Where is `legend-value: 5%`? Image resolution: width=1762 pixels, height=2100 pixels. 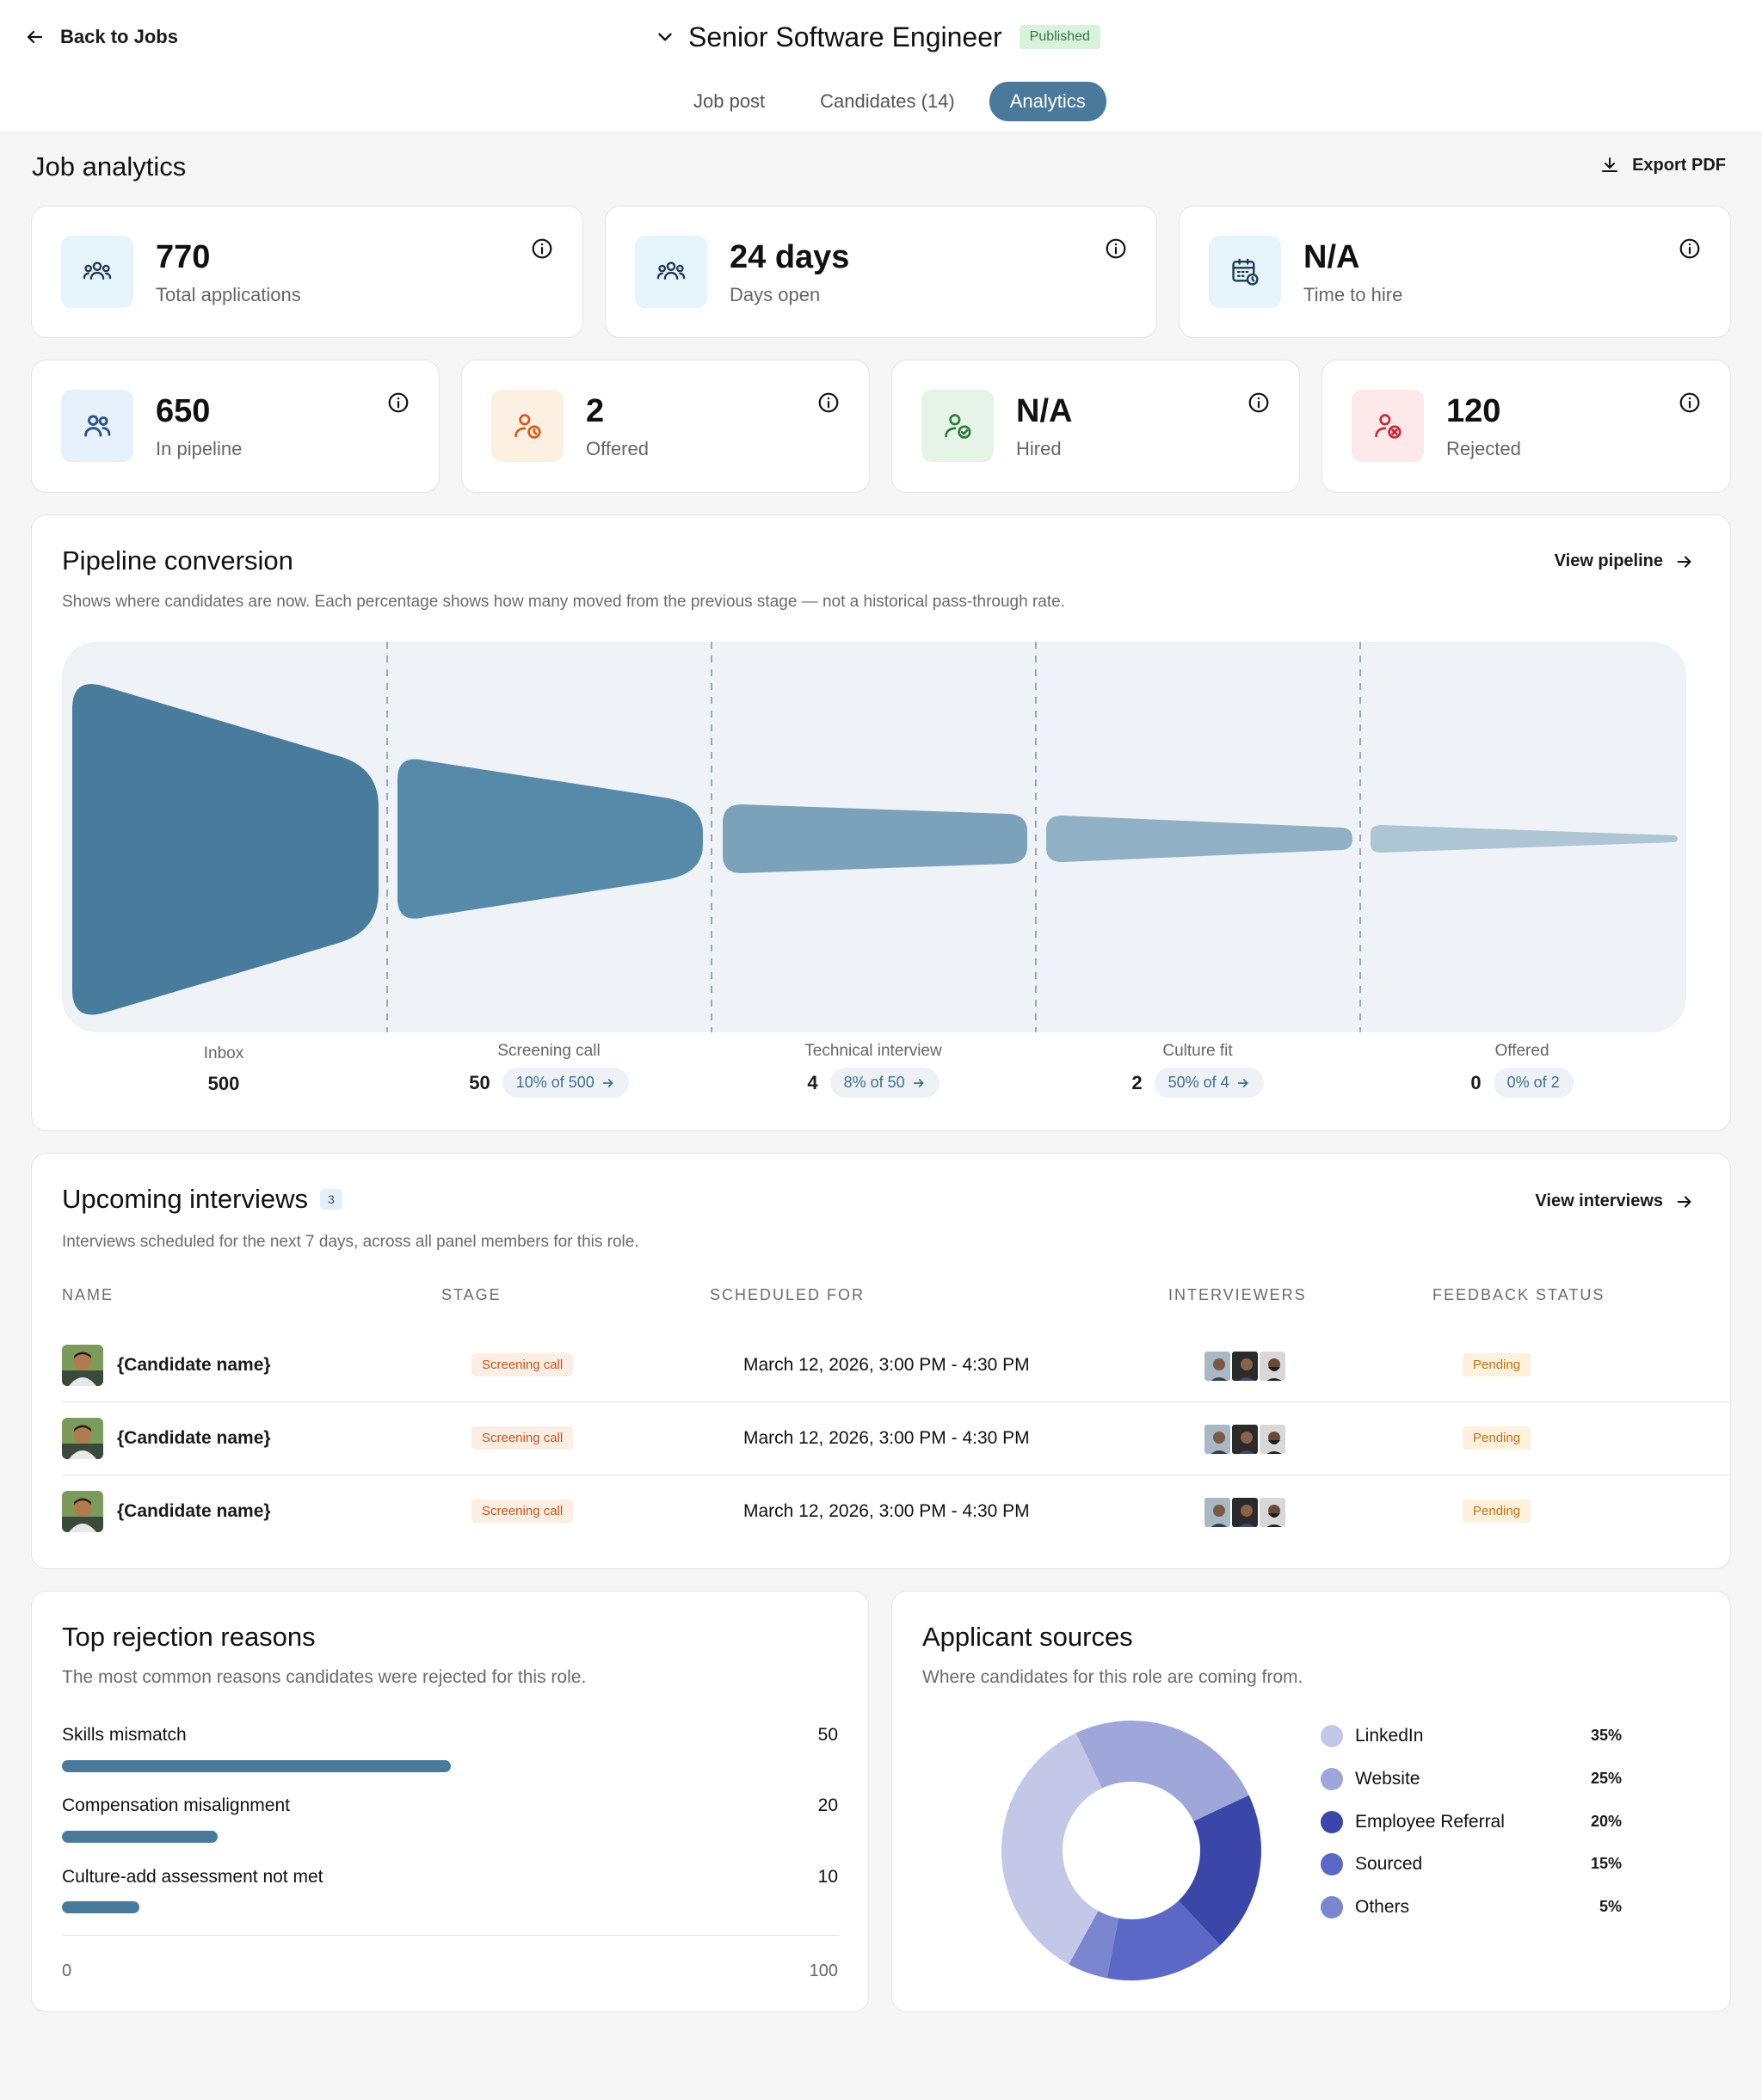
legend-value: 5% is located at coordinates (1610, 1906).